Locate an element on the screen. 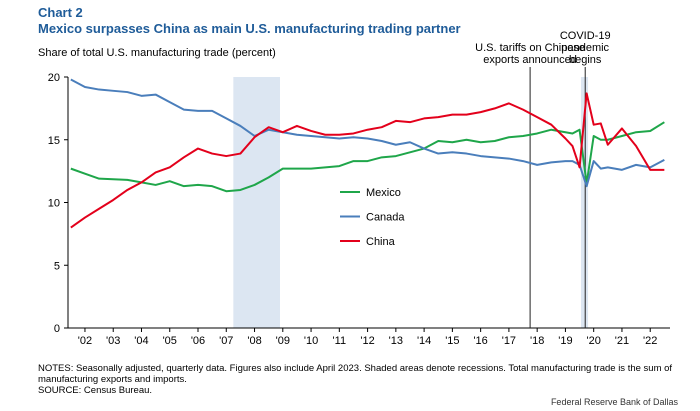 The image size is (700, 411). y-tick-label: 10 is located at coordinates (54, 204).